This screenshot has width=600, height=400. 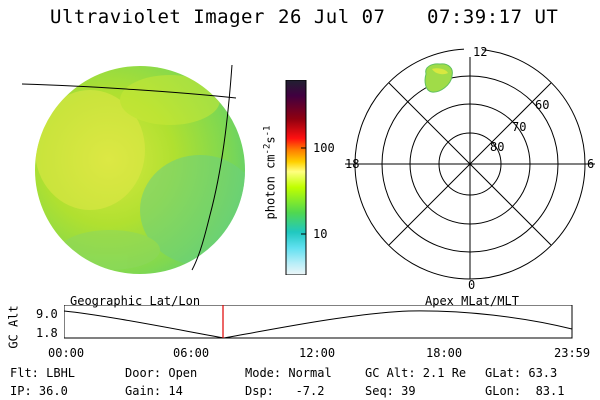 I want to click on time-tick-1800: 18:00, so click(x=444, y=353).